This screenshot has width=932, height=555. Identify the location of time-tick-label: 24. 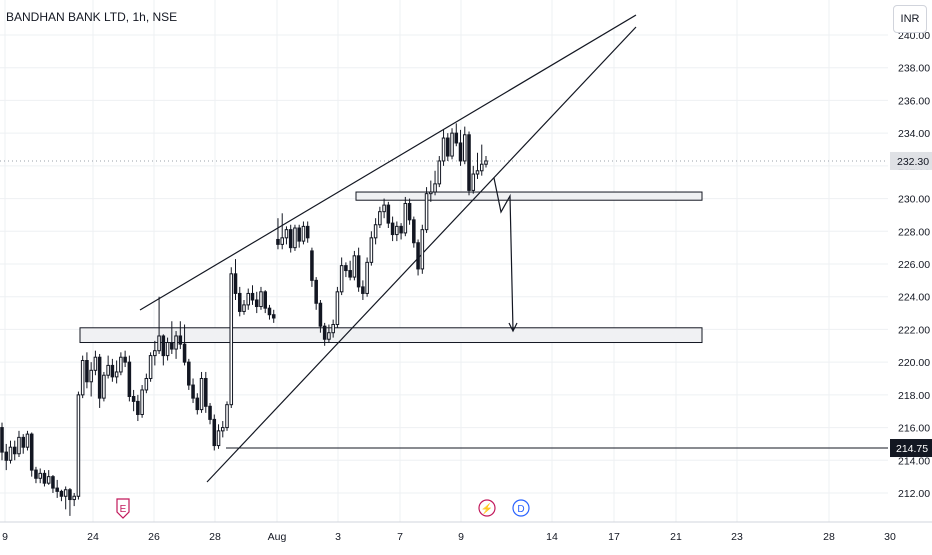
(93, 537).